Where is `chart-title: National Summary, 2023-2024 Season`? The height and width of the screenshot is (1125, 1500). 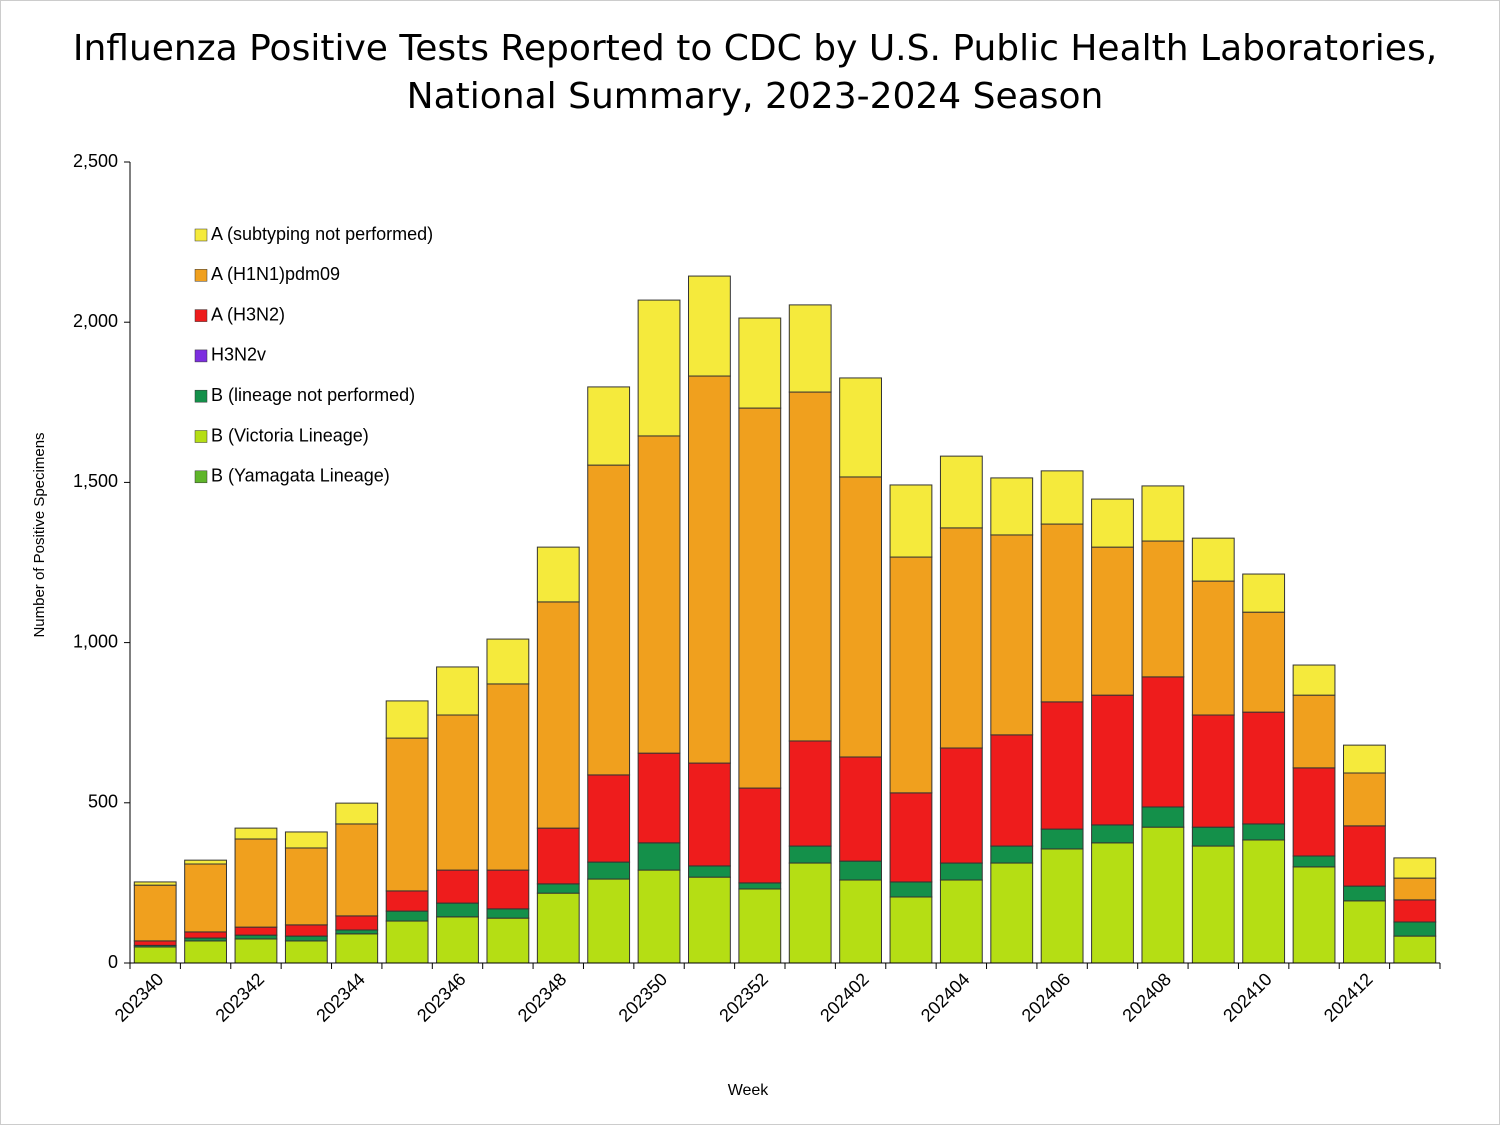
chart-title: National Summary, 2023-2024 Season is located at coordinates (755, 96).